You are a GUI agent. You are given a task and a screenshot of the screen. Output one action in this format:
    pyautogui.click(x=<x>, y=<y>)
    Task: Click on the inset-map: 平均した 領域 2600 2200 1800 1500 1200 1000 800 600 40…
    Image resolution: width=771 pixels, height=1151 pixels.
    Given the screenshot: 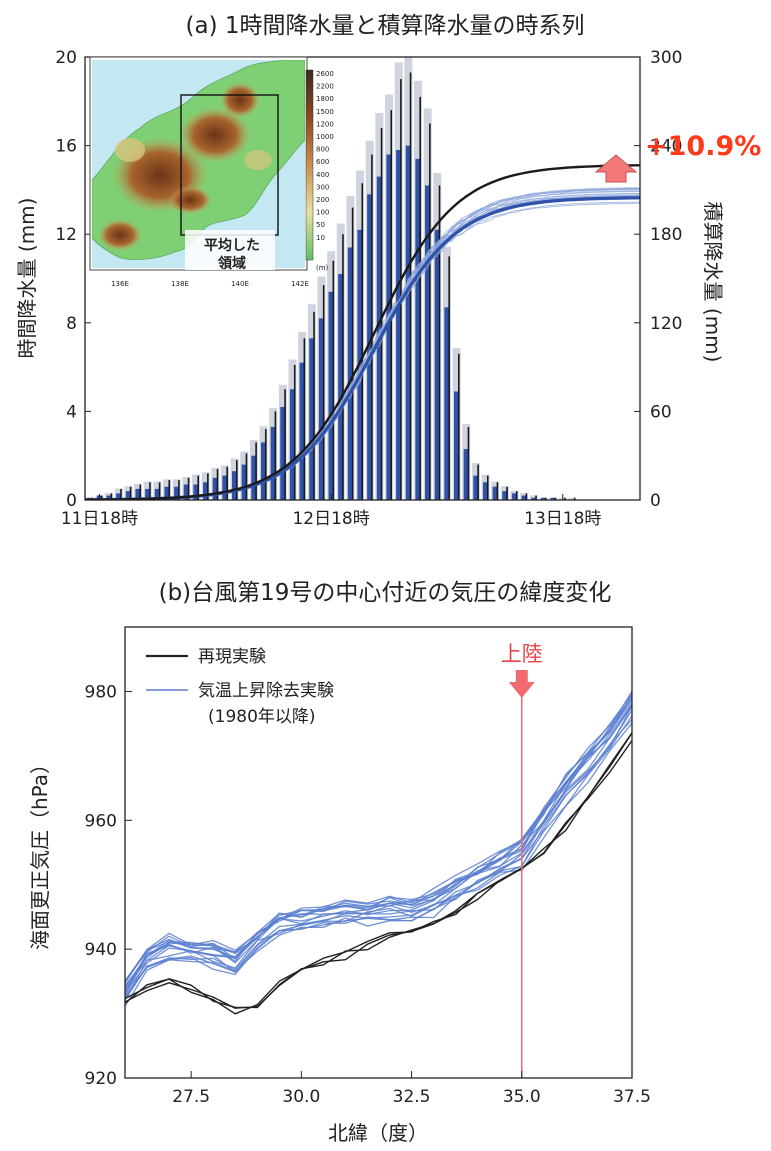 What is the action you would take?
    pyautogui.click(x=211, y=172)
    